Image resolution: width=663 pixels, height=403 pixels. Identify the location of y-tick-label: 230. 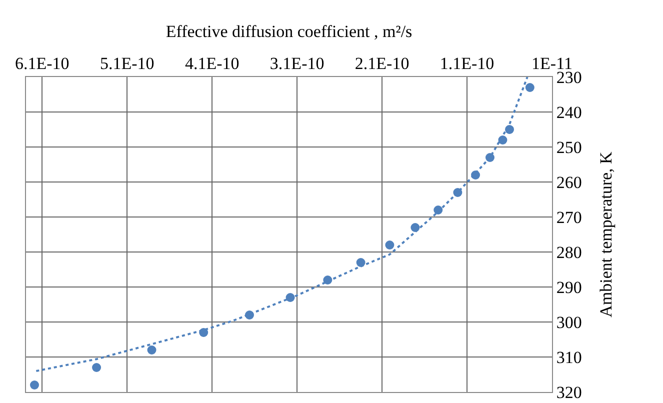
(569, 77).